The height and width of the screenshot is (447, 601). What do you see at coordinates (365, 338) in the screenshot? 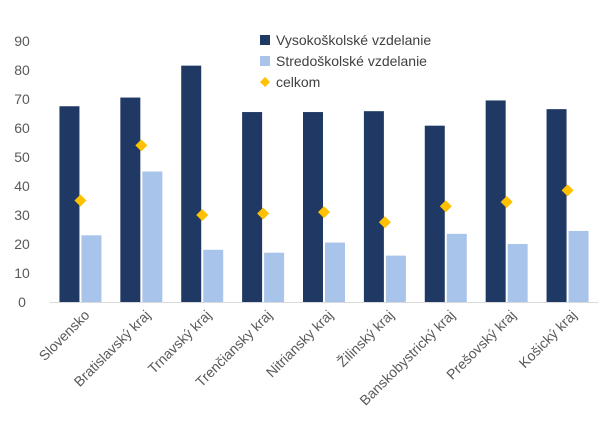
I see `category-label: Žilinský kraj` at bounding box center [365, 338].